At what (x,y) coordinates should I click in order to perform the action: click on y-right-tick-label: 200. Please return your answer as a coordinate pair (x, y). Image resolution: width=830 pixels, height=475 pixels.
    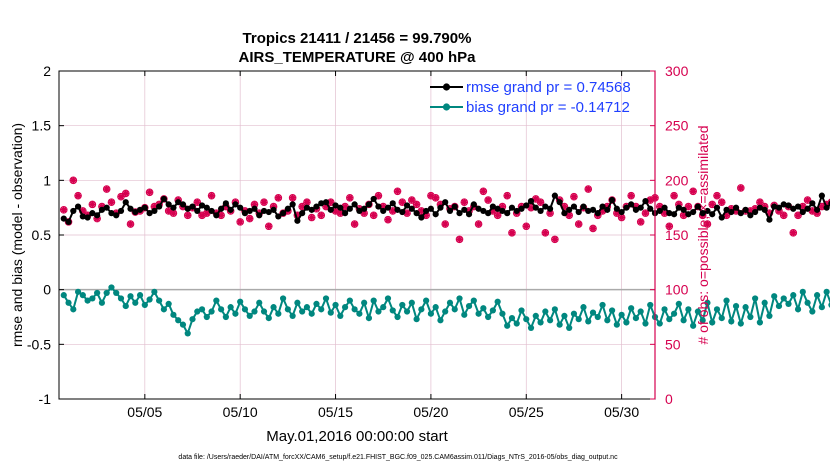
    Looking at the image, I should click on (677, 180).